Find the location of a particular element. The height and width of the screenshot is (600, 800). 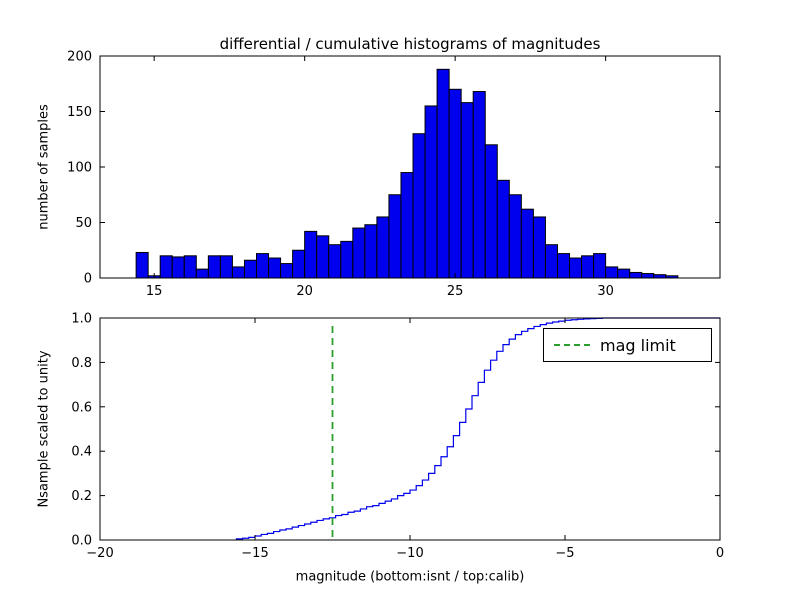

tick-label: 20 is located at coordinates (304, 291).